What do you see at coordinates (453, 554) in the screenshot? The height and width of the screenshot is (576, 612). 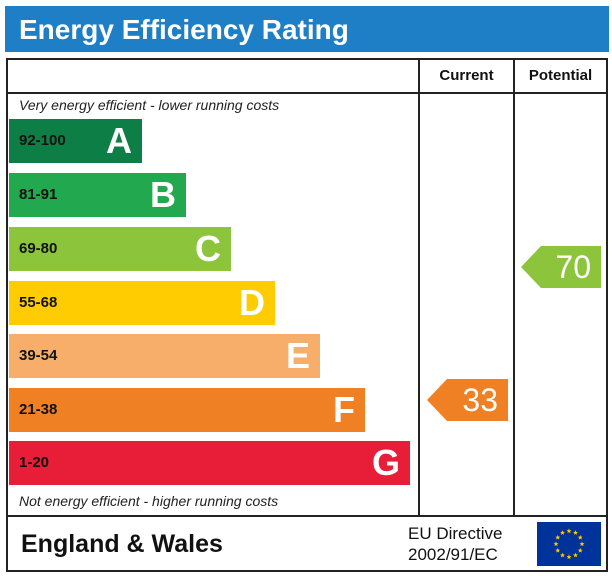 I see `directive-line-2: 2002/91/EC` at bounding box center [453, 554].